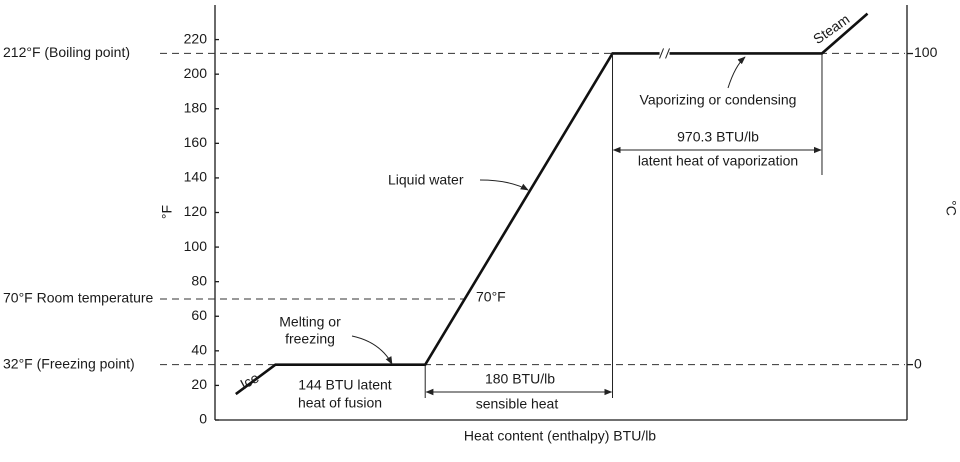  I want to click on reference-label: 212°F (Boiling point), so click(66, 52).